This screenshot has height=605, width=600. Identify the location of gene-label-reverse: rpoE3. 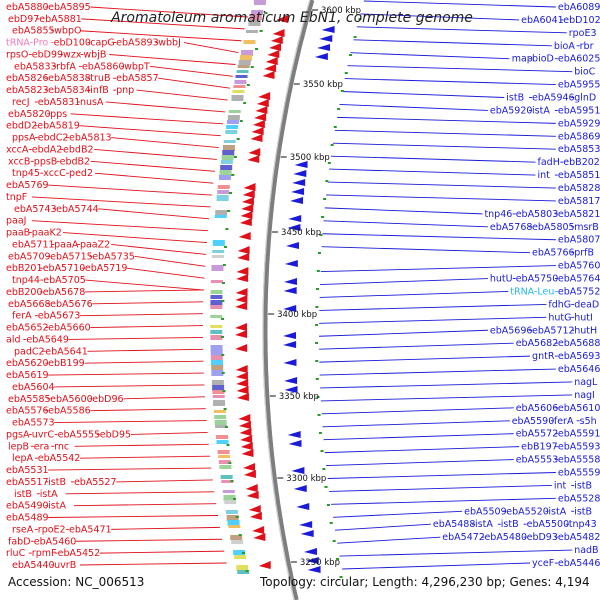
(583, 33).